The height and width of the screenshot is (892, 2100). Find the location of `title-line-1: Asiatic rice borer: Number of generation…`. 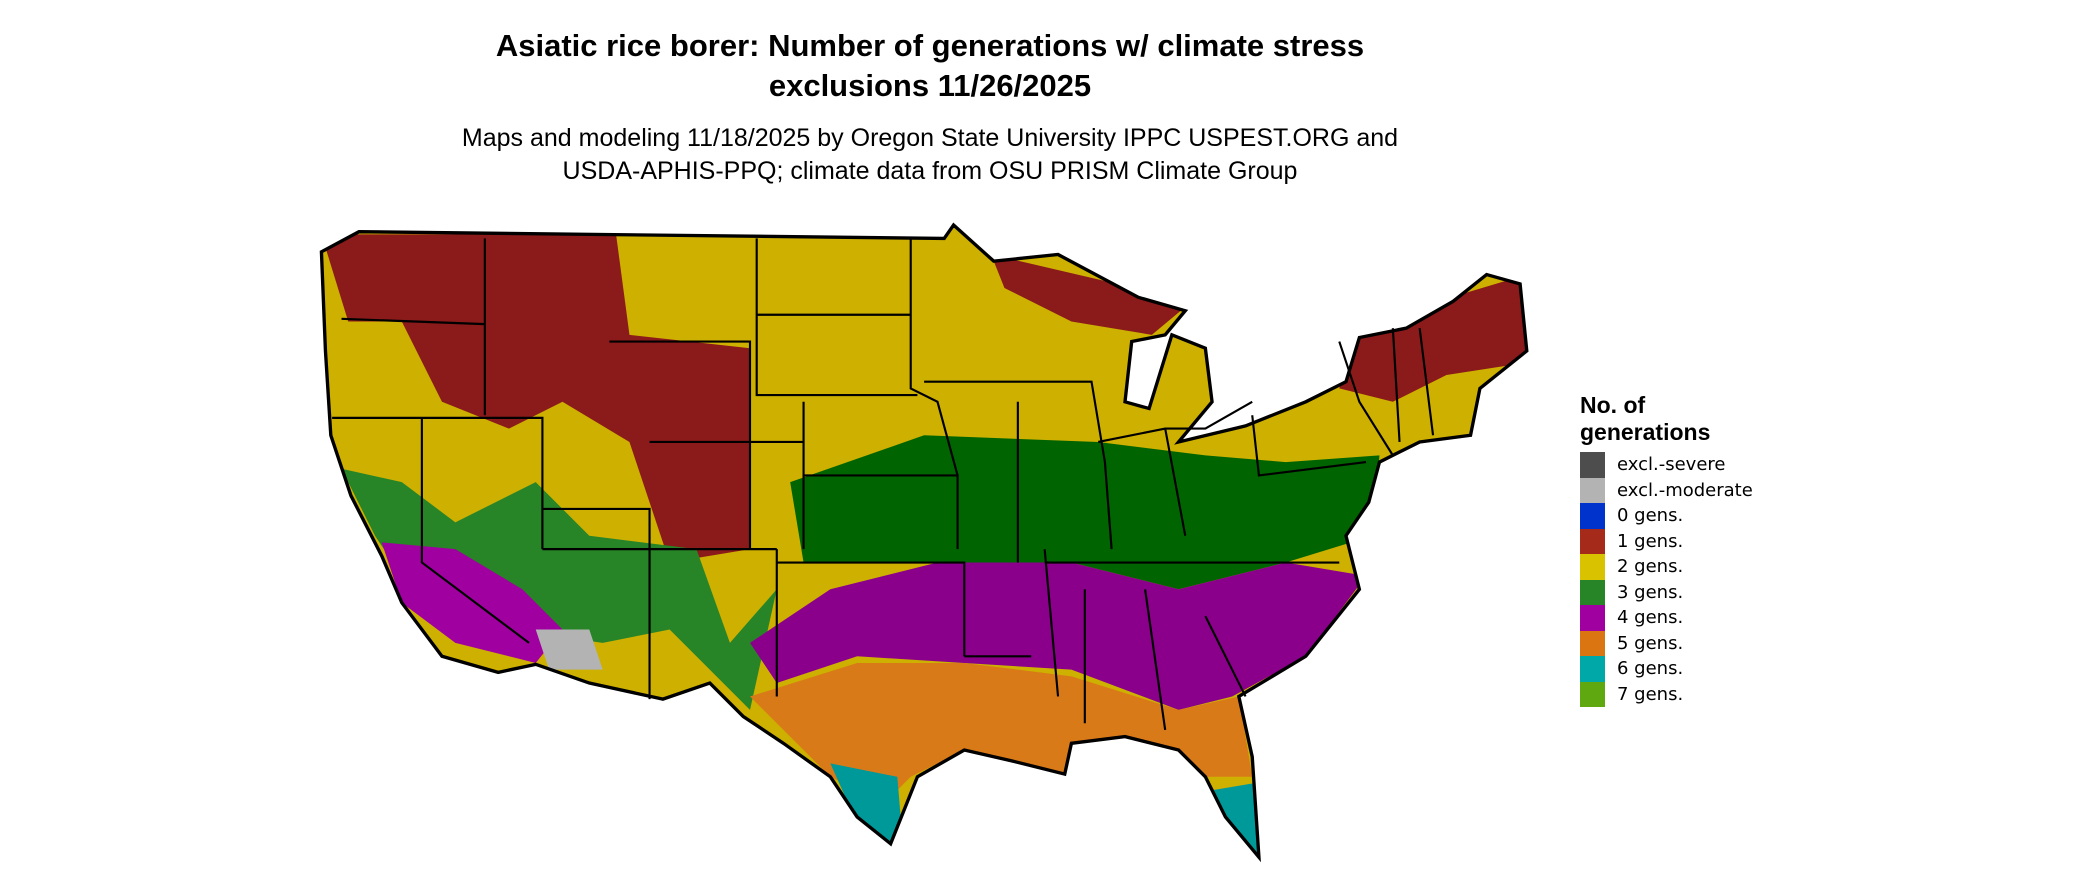

title-line-1: Asiatic rice borer: Number of generation… is located at coordinates (930, 45).